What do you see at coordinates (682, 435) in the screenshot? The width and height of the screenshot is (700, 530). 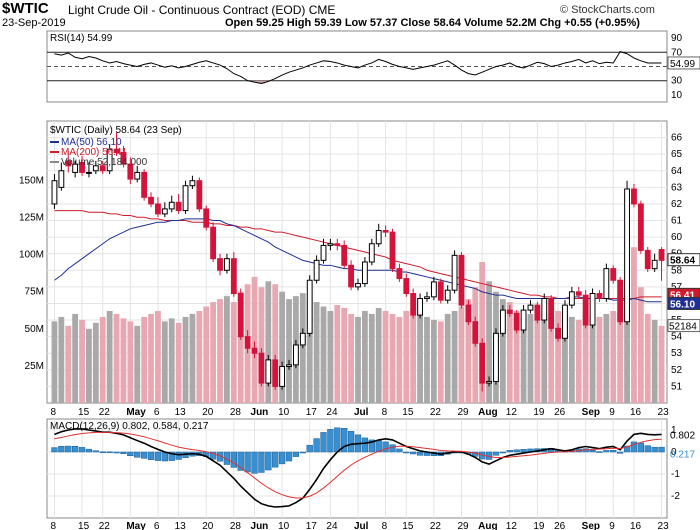 I see `macd-last-value-label: 0.802` at bounding box center [682, 435].